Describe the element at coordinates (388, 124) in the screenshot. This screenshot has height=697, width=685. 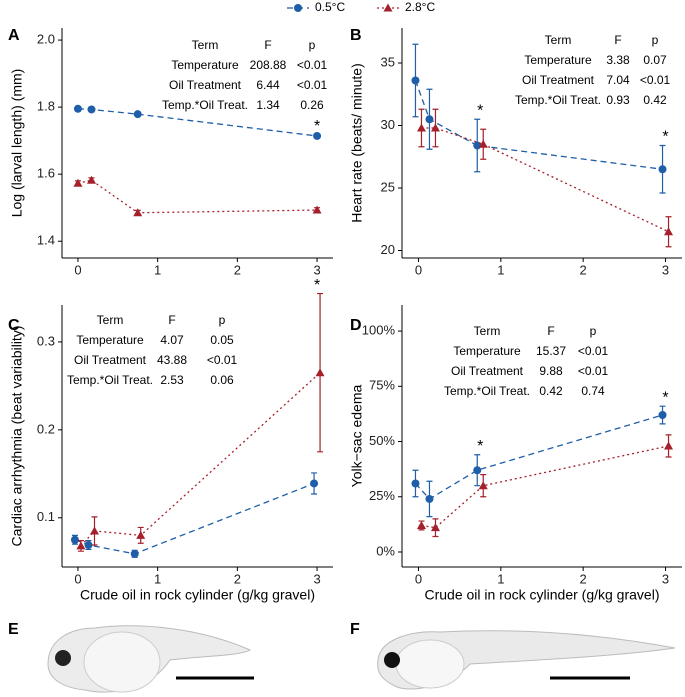
I see `y-tick-label: 30` at that location.